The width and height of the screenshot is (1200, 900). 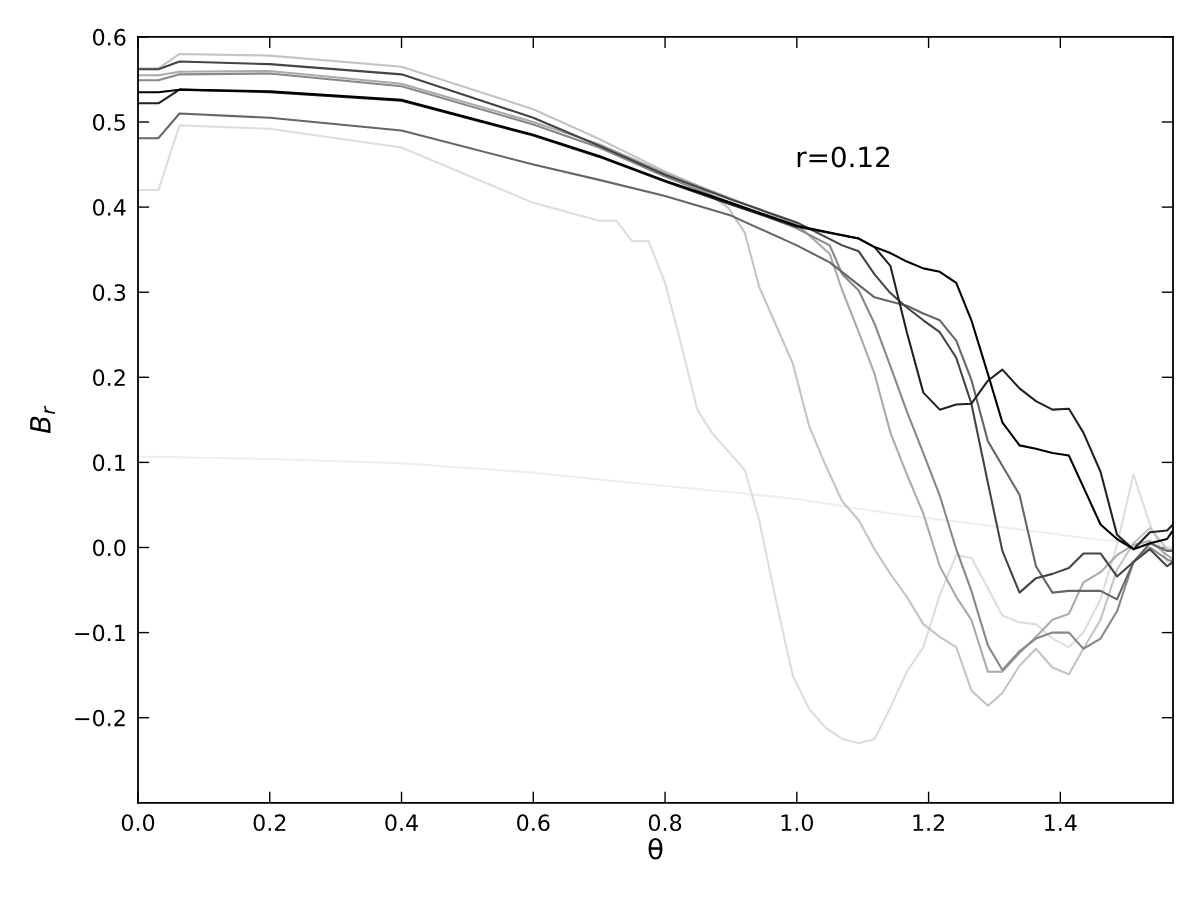 What do you see at coordinates (929, 822) in the screenshot?
I see `x-tick-label: 1.2` at bounding box center [929, 822].